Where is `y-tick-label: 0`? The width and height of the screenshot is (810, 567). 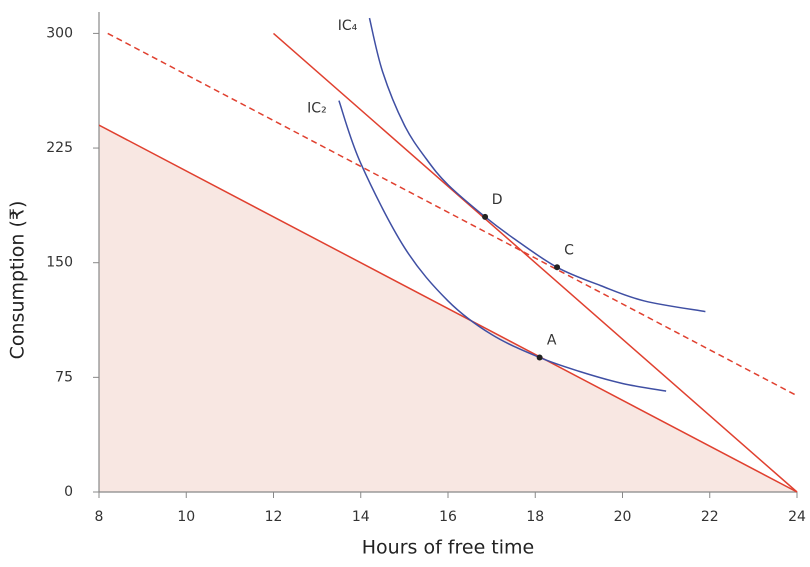 y-tick-label: 0 is located at coordinates (68, 492).